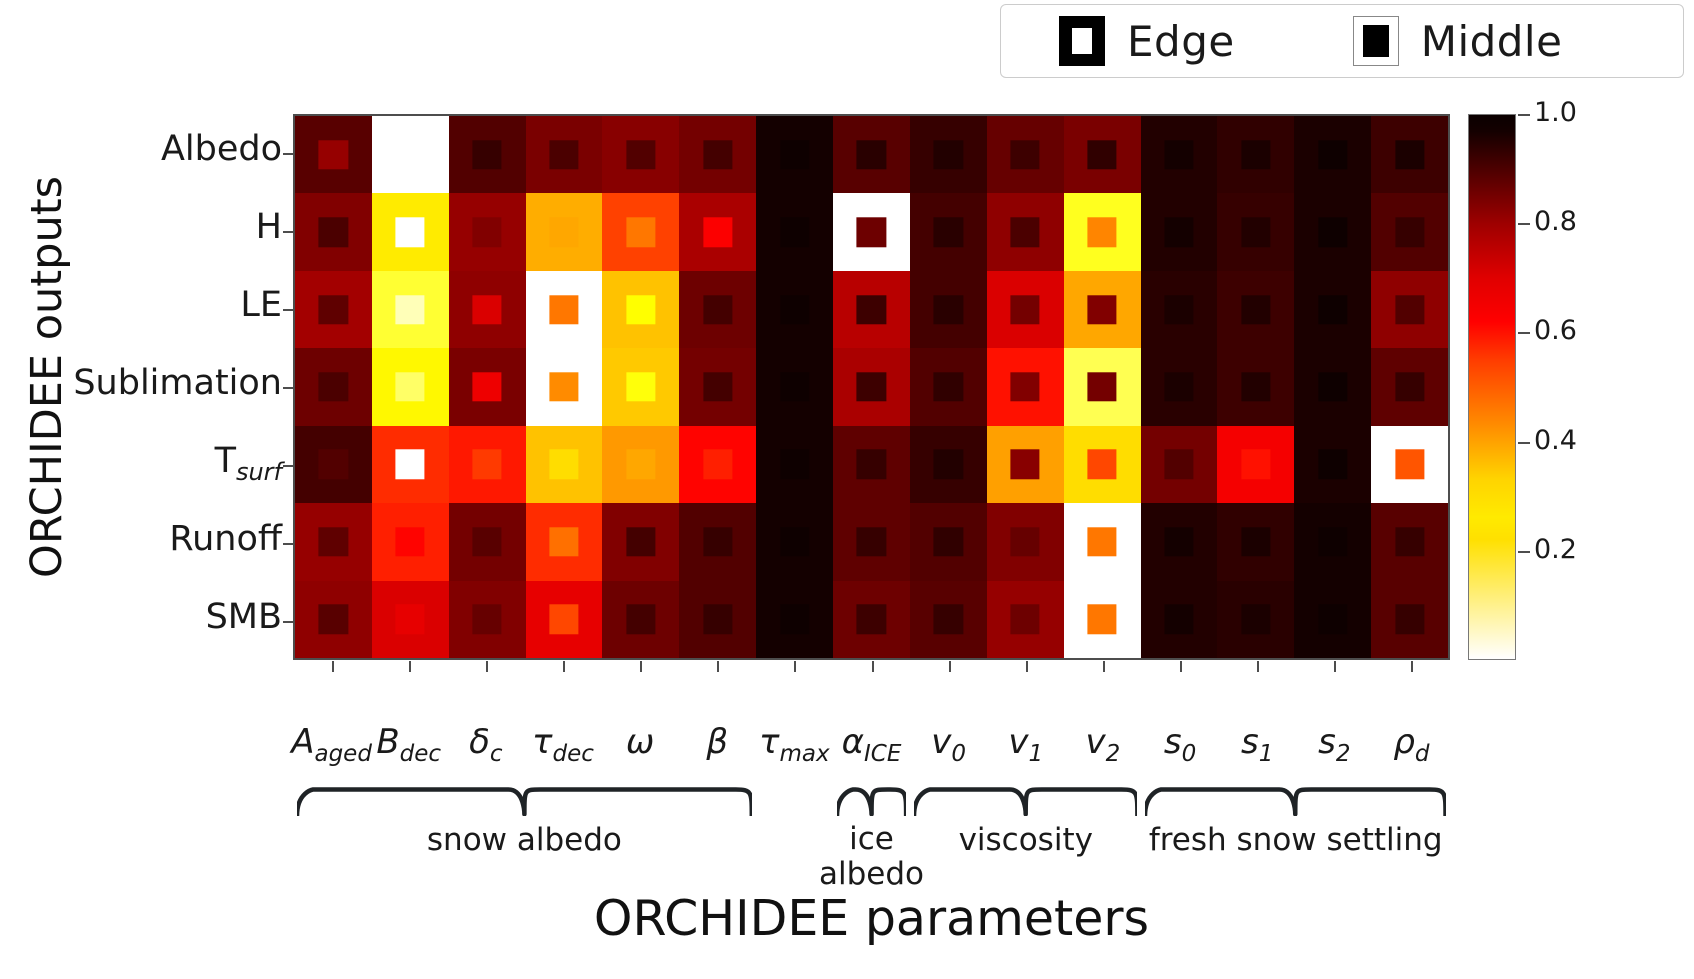  I want to click on middle-swatch-icon, so click(1375, 41).